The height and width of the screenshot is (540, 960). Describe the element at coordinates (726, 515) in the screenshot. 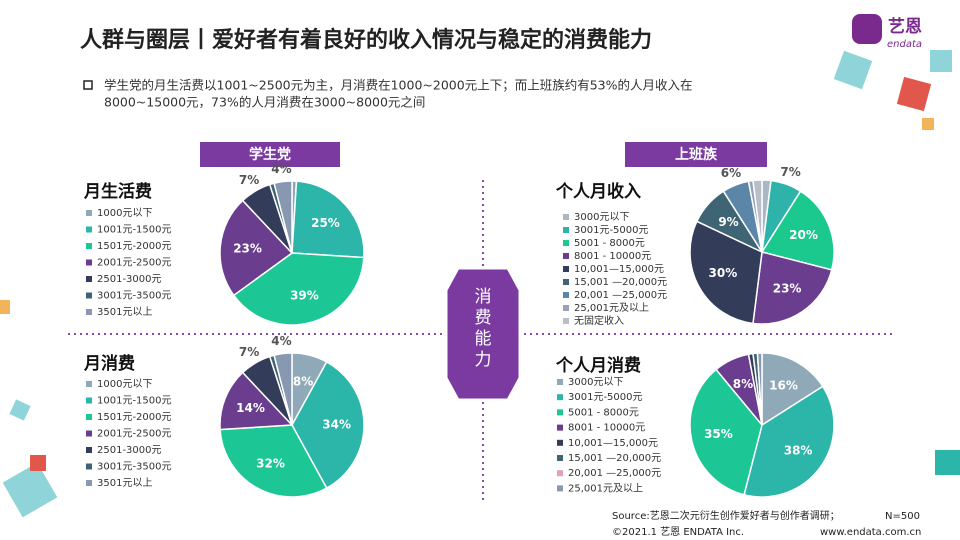

I see `source: Source:艺恩二次元衍生创作爱好者与创作者调研；` at that location.